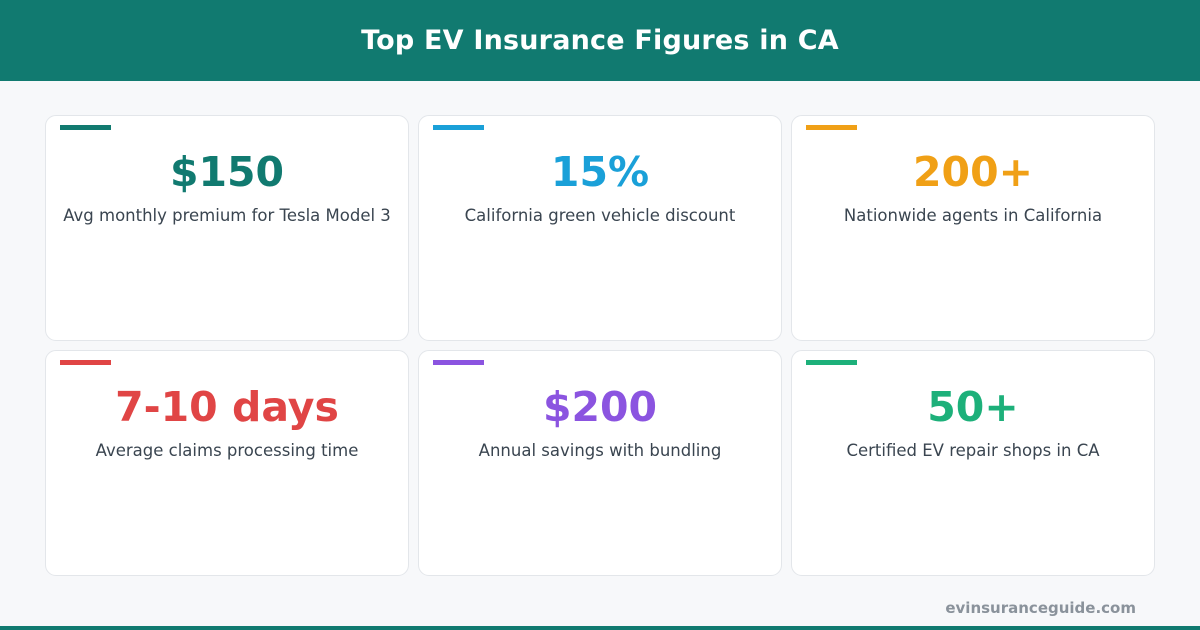 The image size is (1200, 630). Describe the element at coordinates (600, 628) in the screenshot. I see `bottom-bar` at that location.